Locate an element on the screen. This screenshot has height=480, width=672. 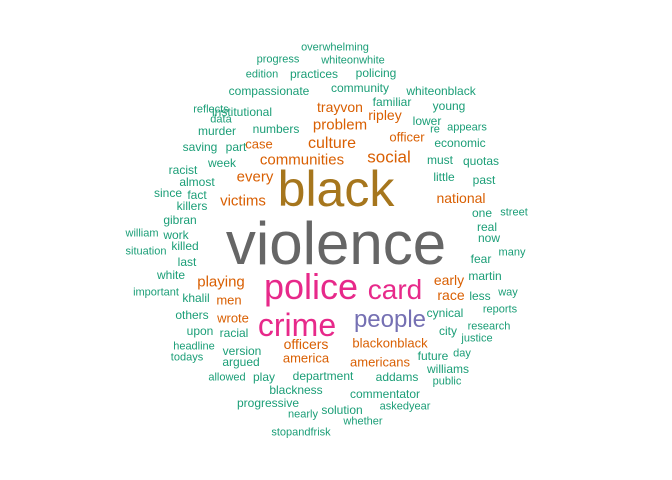
word-quotas: quotas is located at coordinates (481, 161).